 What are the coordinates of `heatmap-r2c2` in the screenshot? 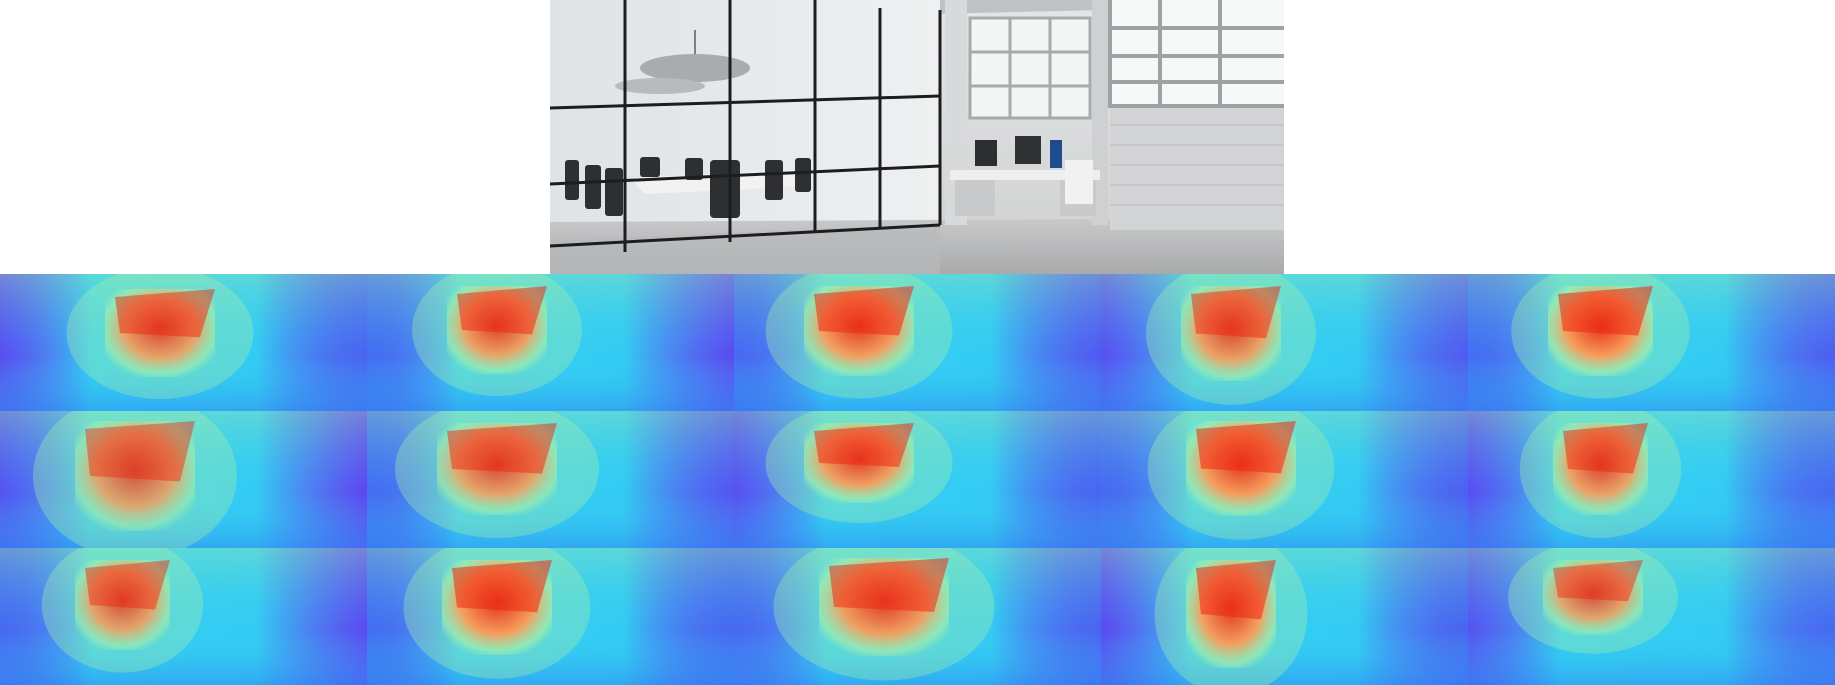 It's located at (550, 479).